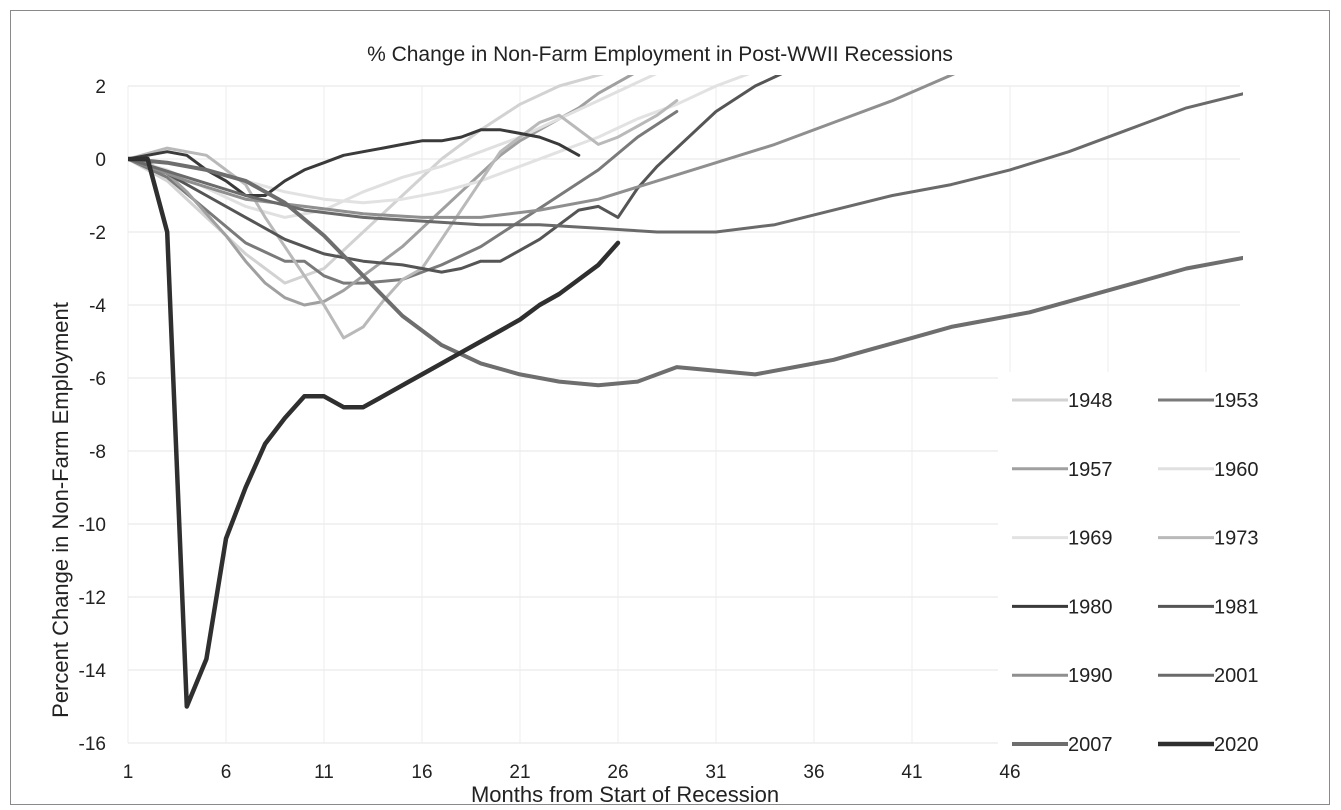 The width and height of the screenshot is (1341, 810). What do you see at coordinates (1090, 676) in the screenshot?
I see `legend-label-1990: 1990` at bounding box center [1090, 676].